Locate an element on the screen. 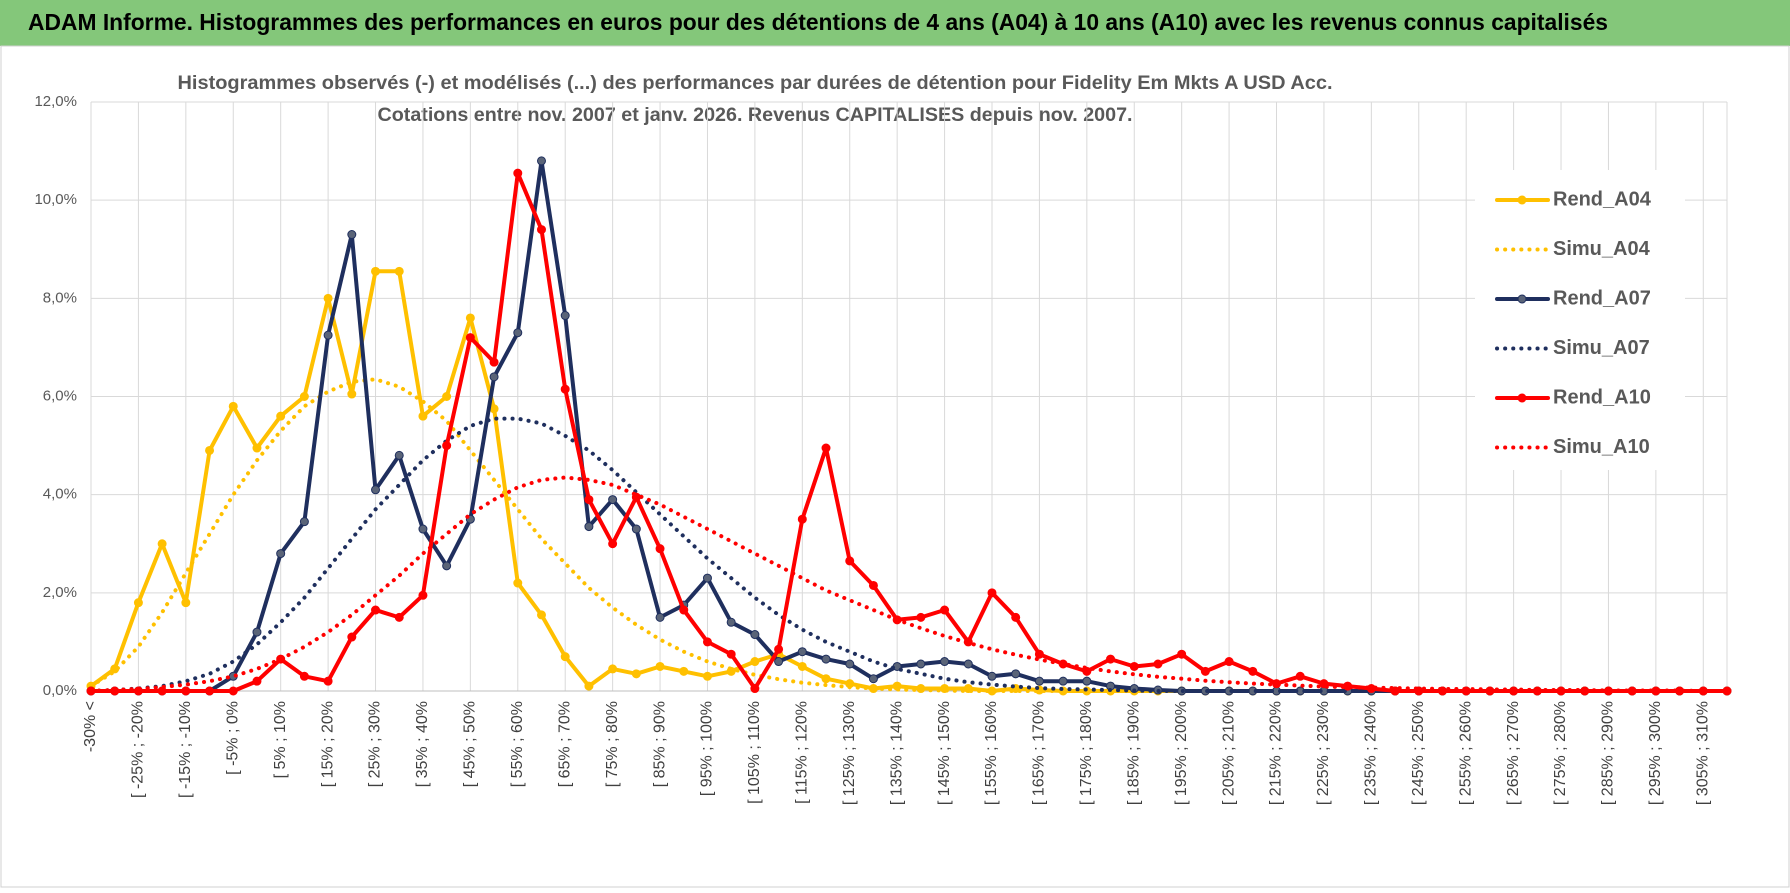 The image size is (1790, 893). legend-label: Simu_A07 is located at coordinates (1601, 348).